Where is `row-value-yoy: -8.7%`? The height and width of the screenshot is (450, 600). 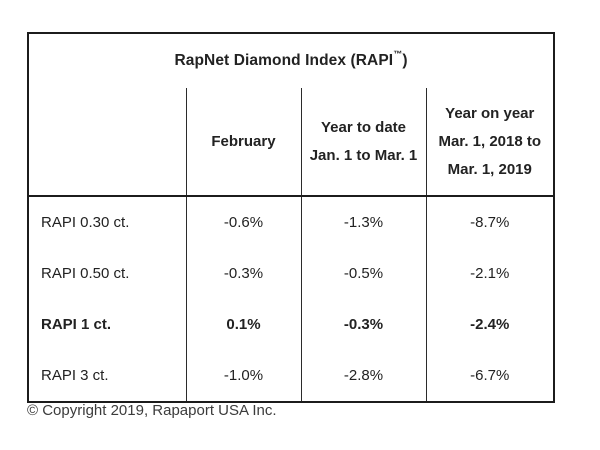 row-value-yoy: -8.7% is located at coordinates (490, 222).